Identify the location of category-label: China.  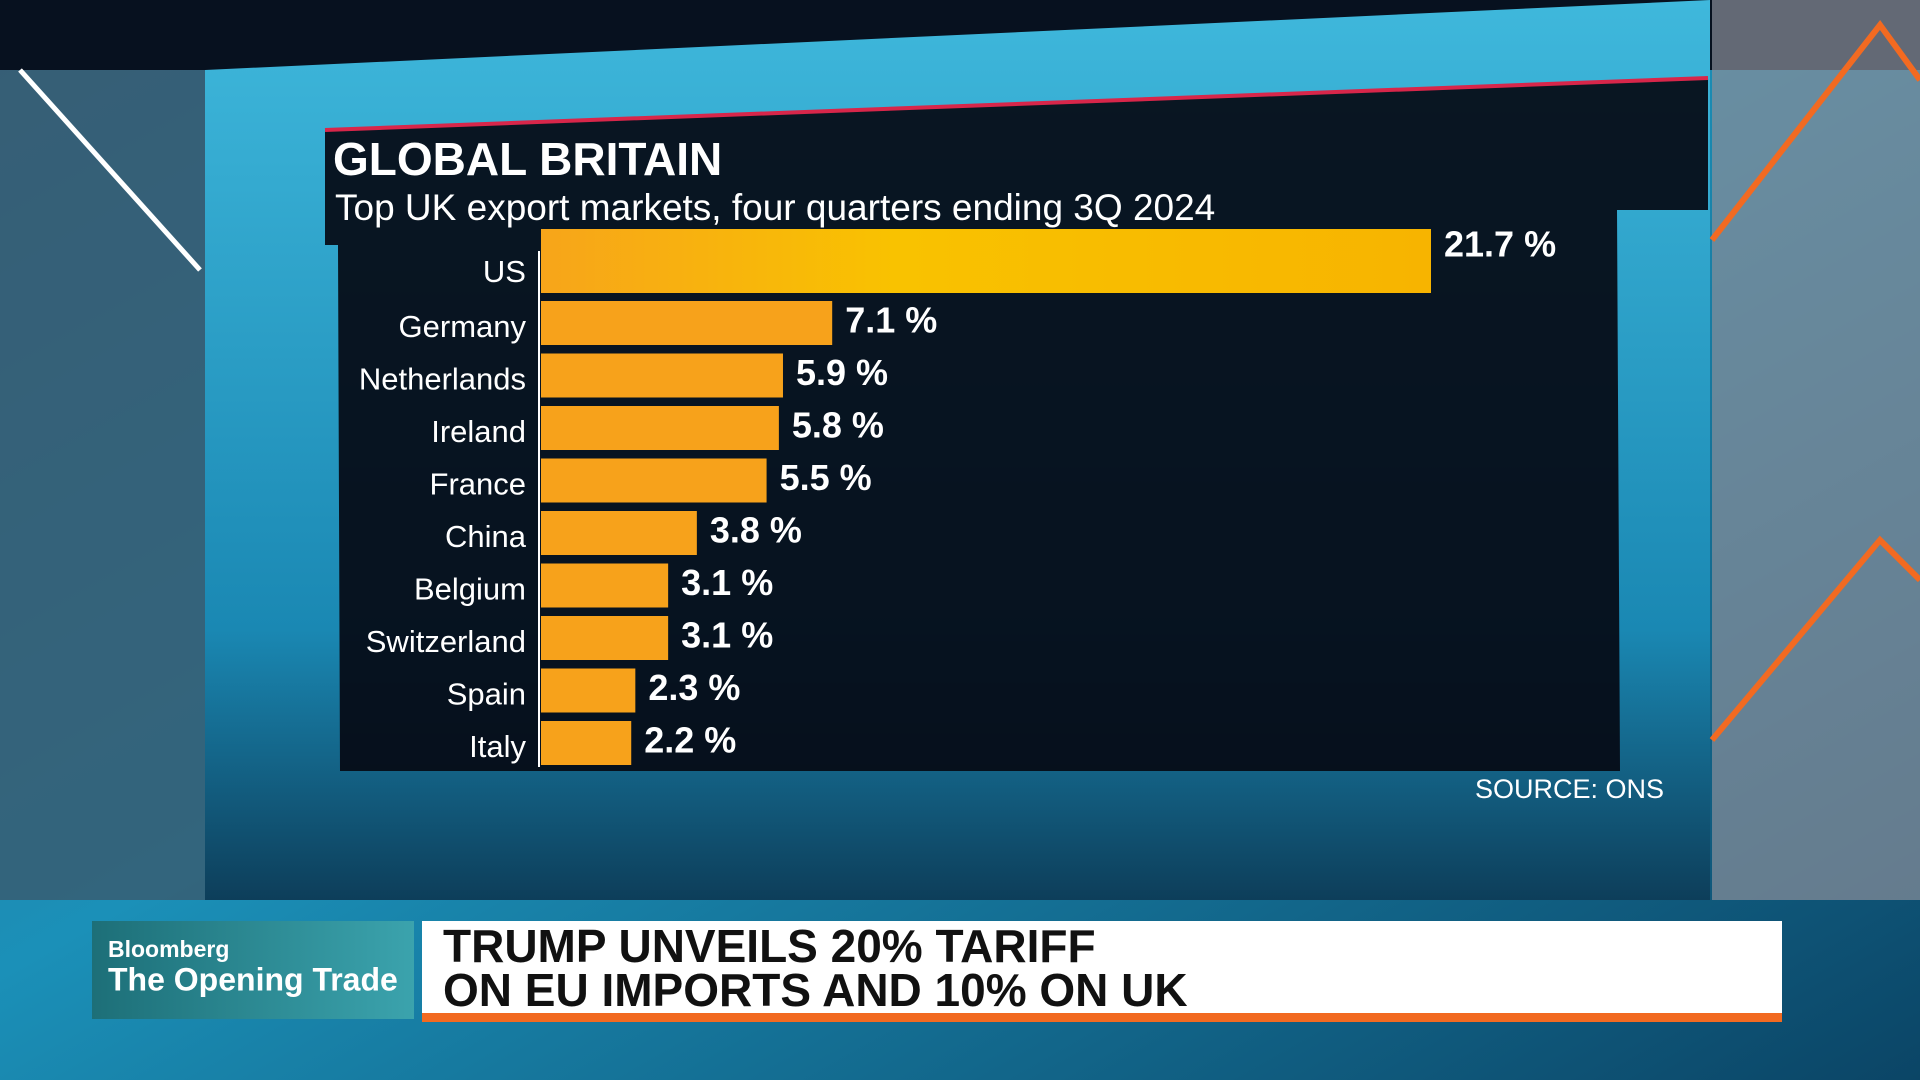
(486, 536).